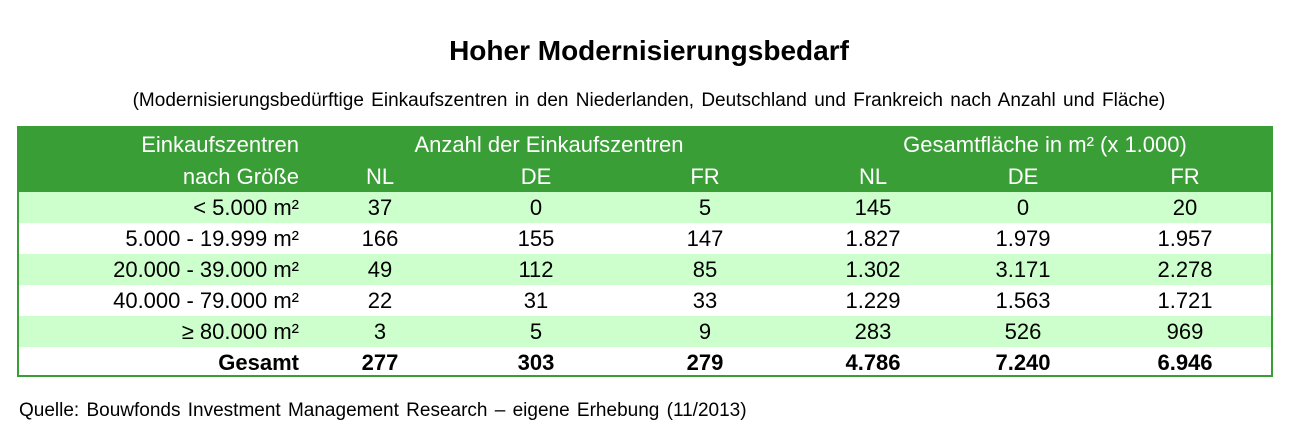  I want to click on table-total-row: Gesamt 277 303 279 4.786 7.240 6.946, so click(645, 361).